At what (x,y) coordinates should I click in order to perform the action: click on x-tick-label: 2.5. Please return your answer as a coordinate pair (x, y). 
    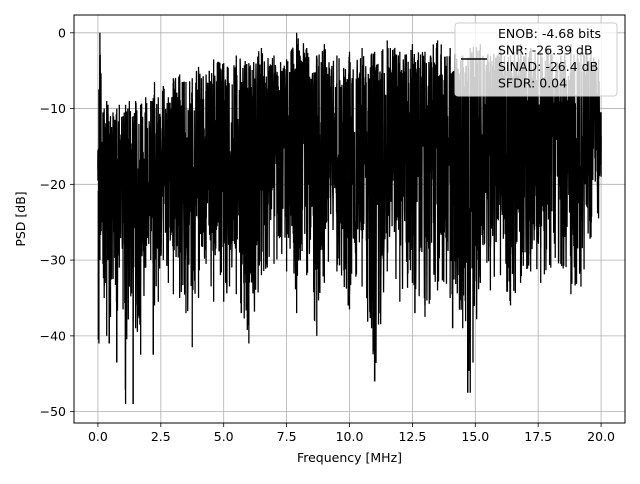
    Looking at the image, I should click on (161, 436).